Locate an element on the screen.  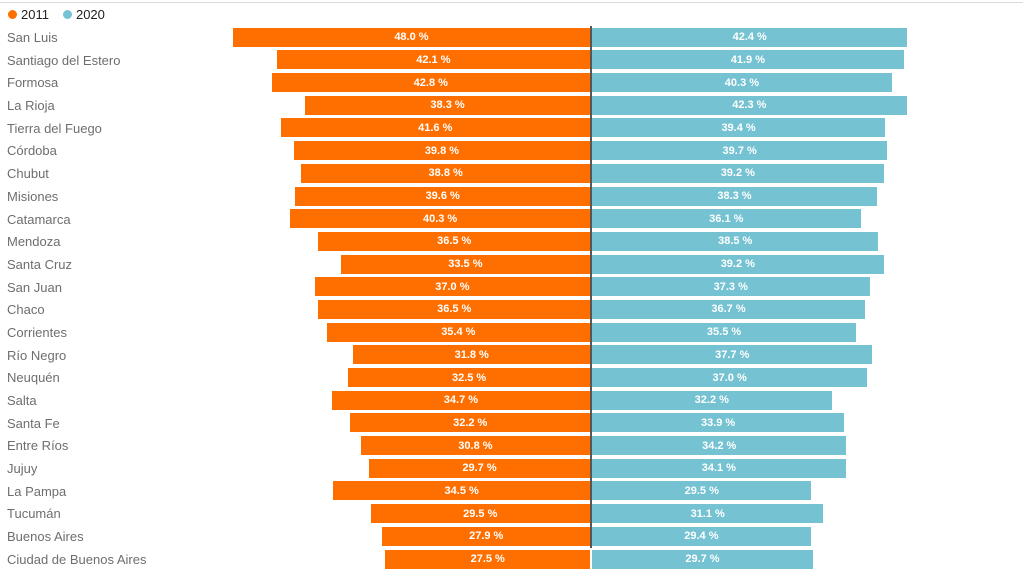
bar-value-2011: 27.5 % is located at coordinates (487, 559).